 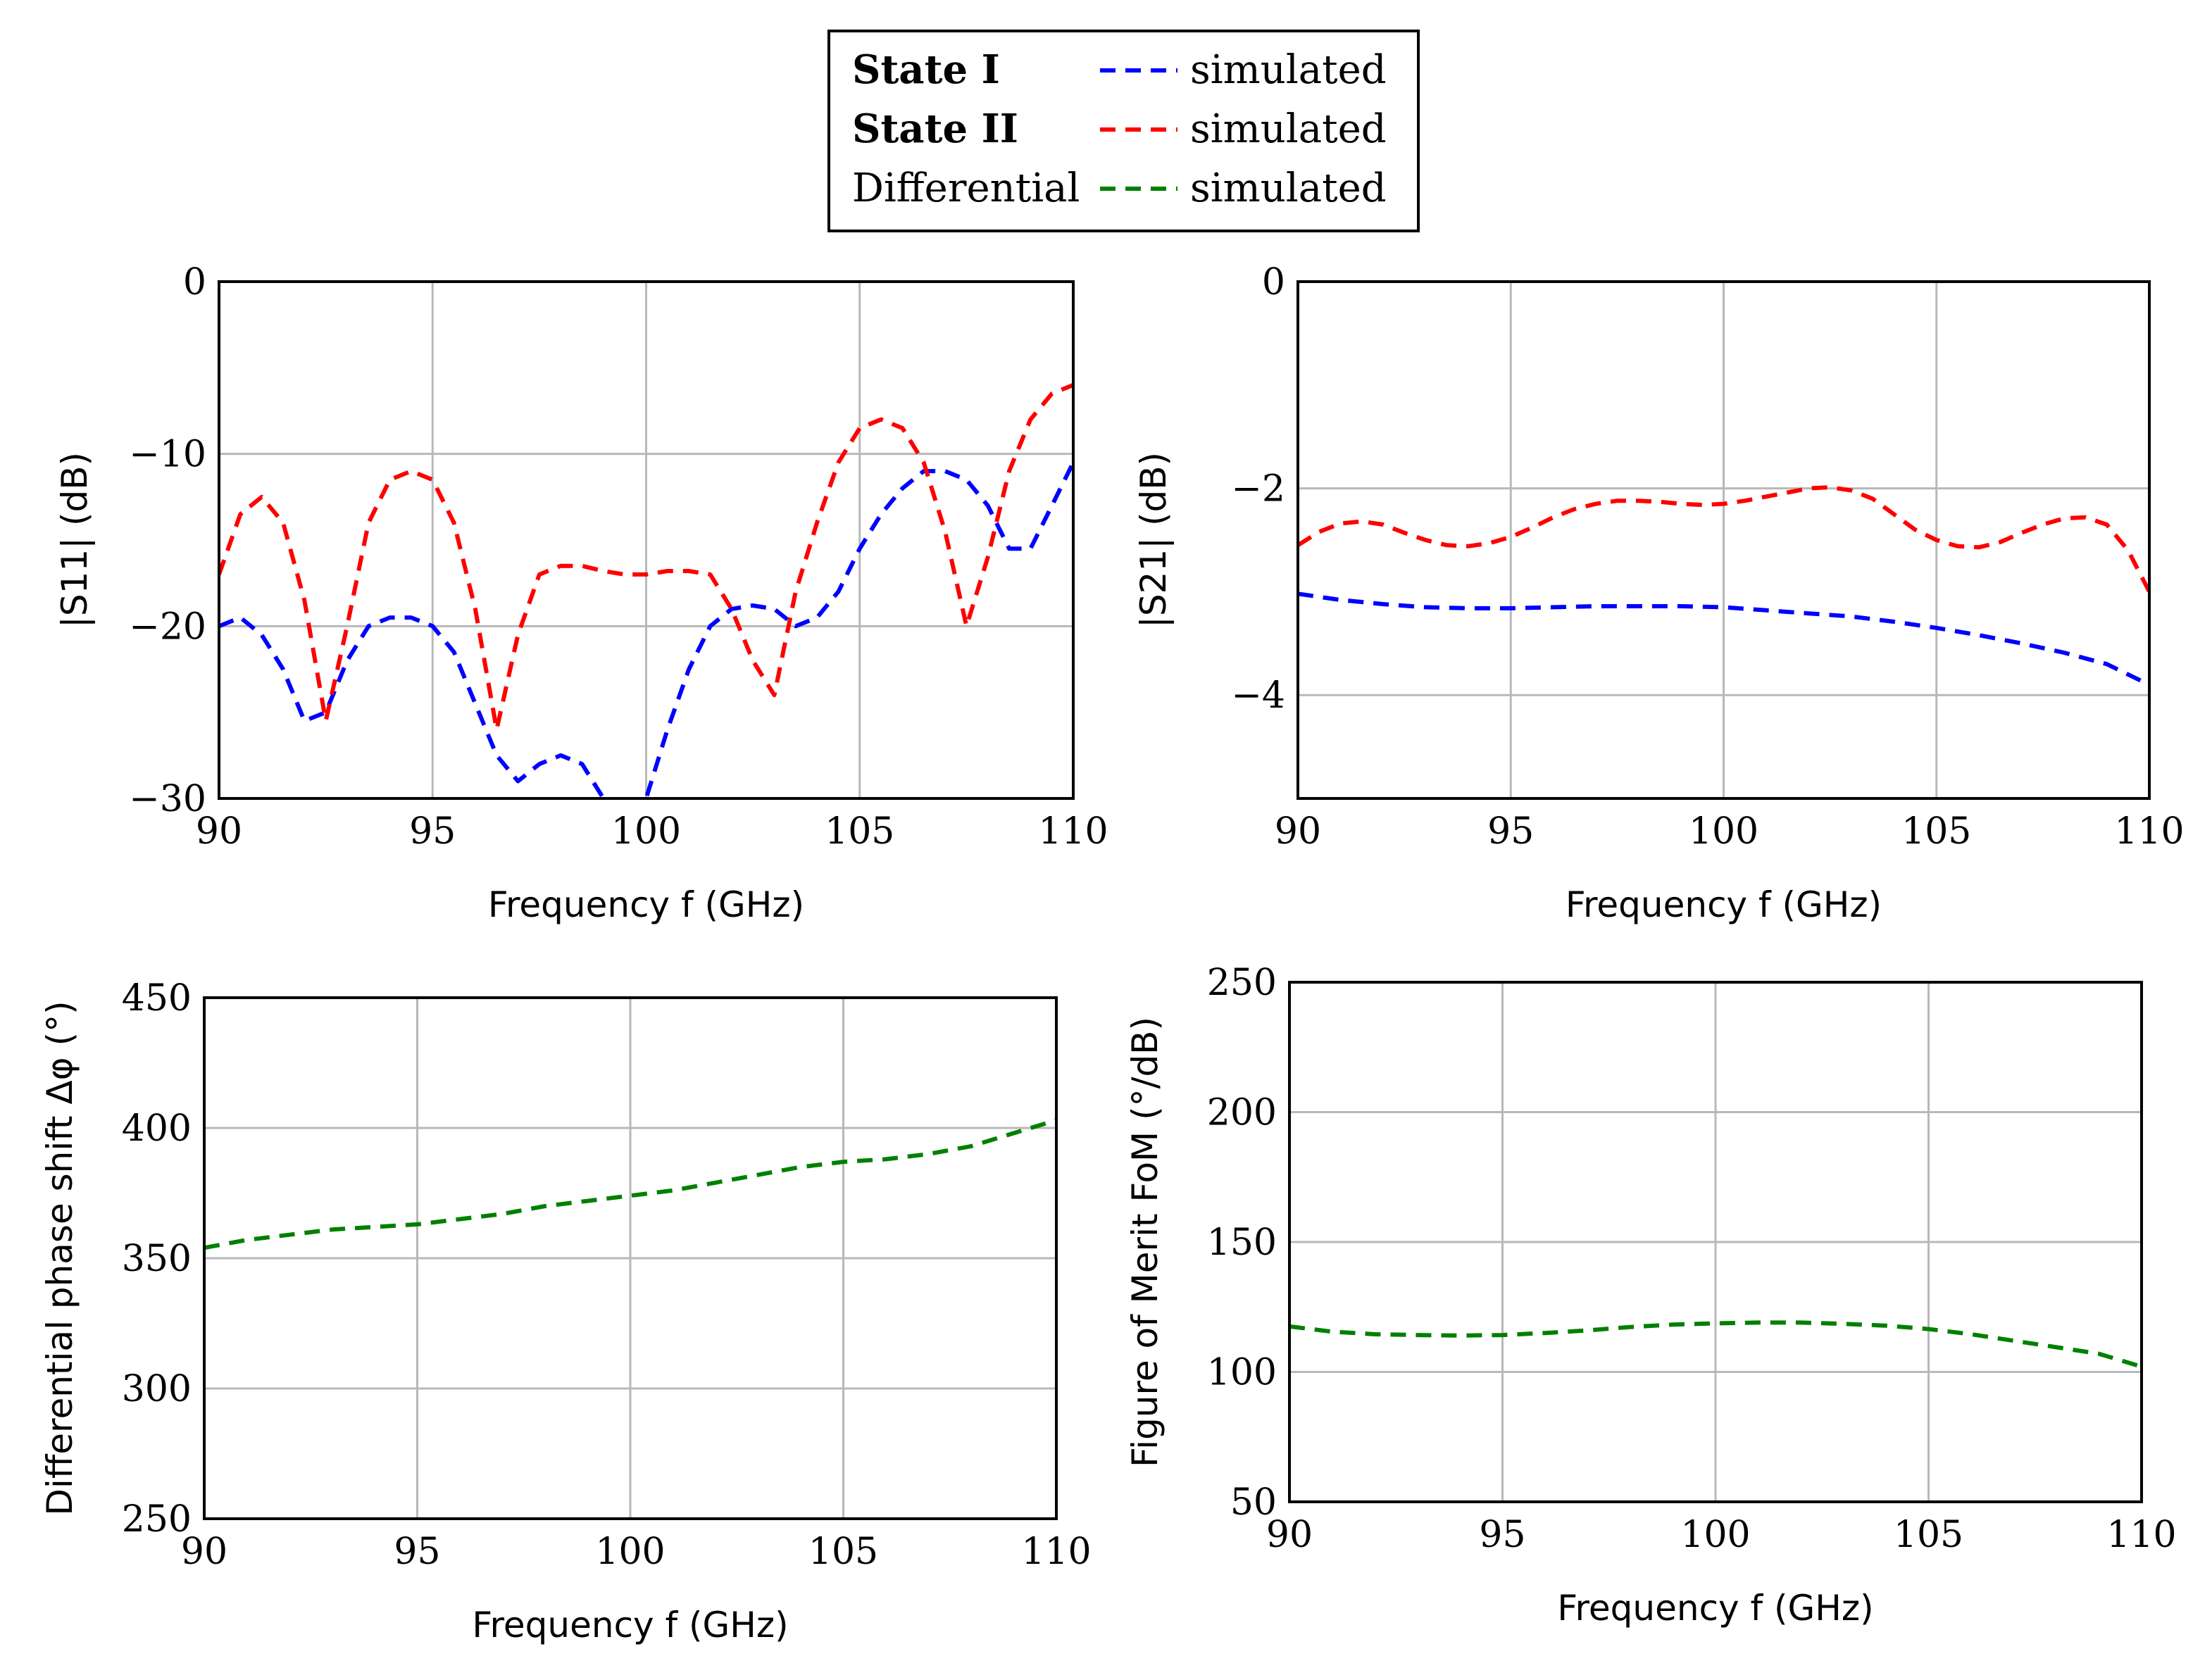 What do you see at coordinates (1242, 1113) in the screenshot?
I see `y-tick-label: 200` at bounding box center [1242, 1113].